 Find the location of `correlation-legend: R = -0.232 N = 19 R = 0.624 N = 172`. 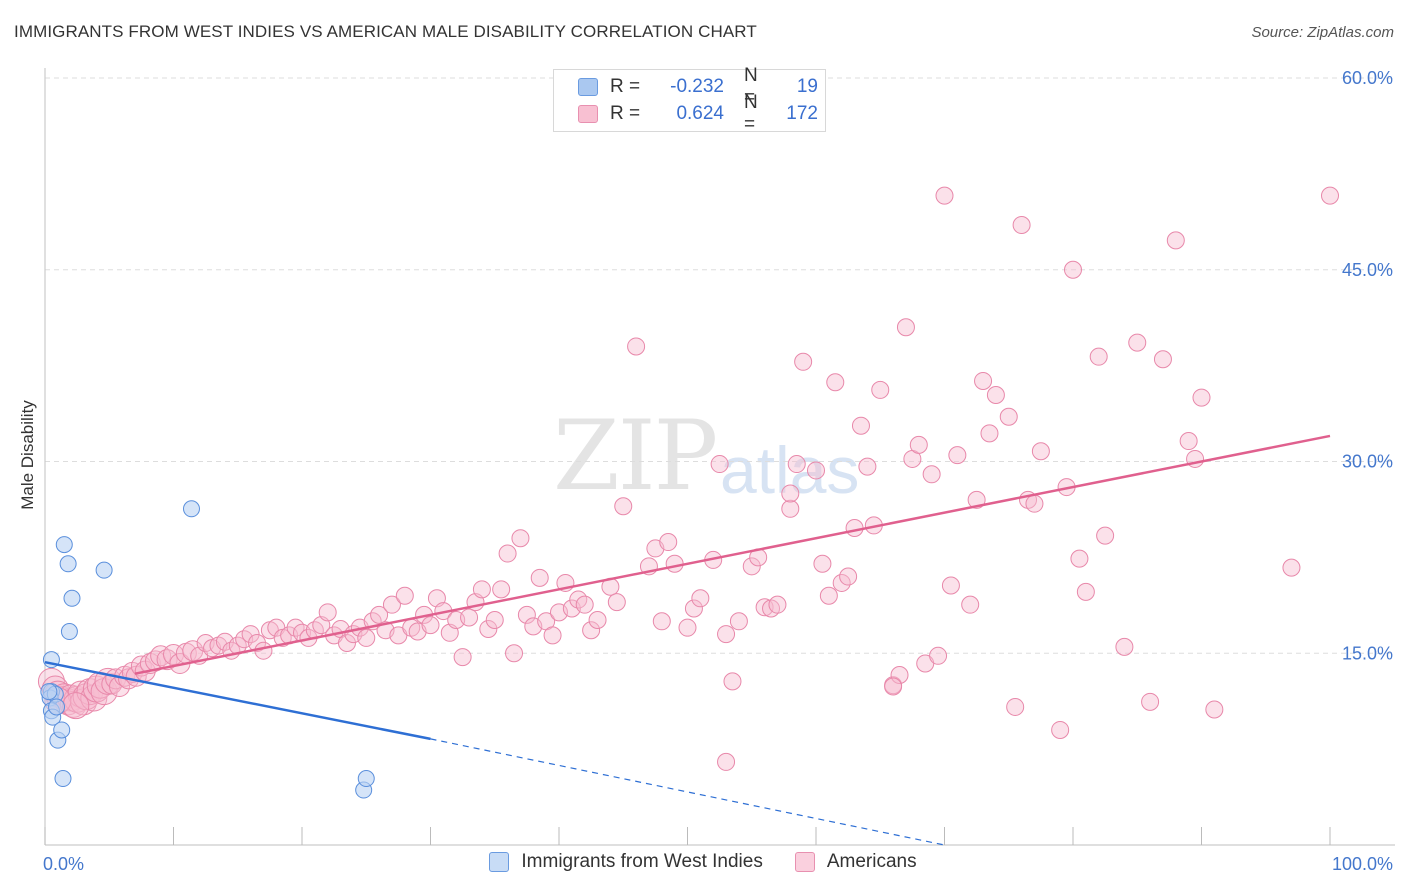

correlation-legend: R = -0.232 N = 19 R = 0.624 N = 172 is located at coordinates (689, 100).